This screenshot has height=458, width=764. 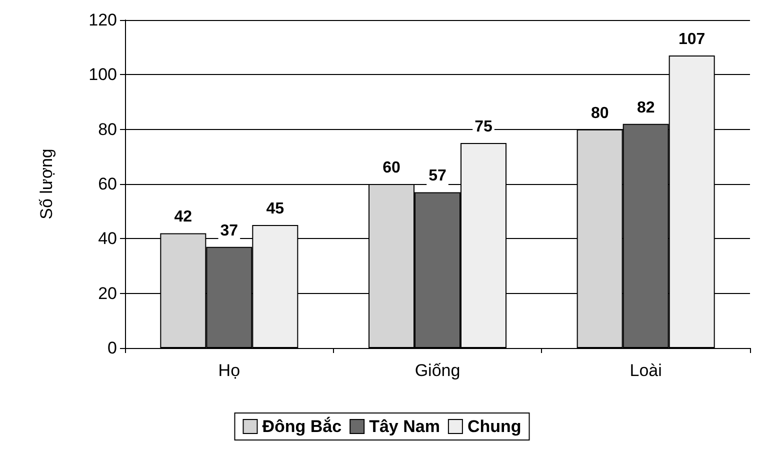 What do you see at coordinates (437, 176) in the screenshot?
I see `data-label: 57` at bounding box center [437, 176].